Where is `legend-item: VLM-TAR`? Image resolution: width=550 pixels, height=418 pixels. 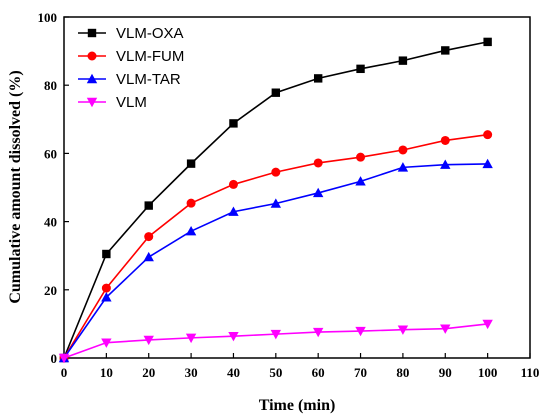 legend-item: VLM-TAR is located at coordinates (129, 79).